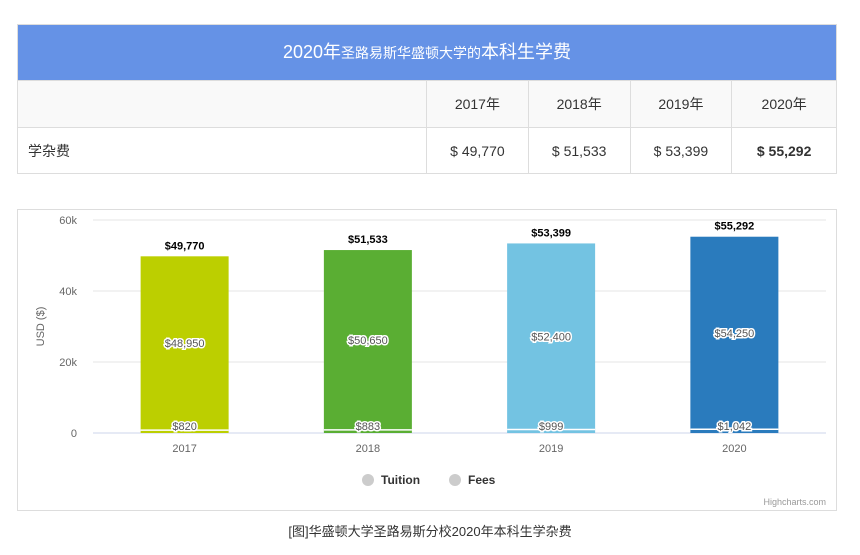 This screenshot has height=555, width=860. I want to click on total-data-label: $55,292, so click(734, 227).